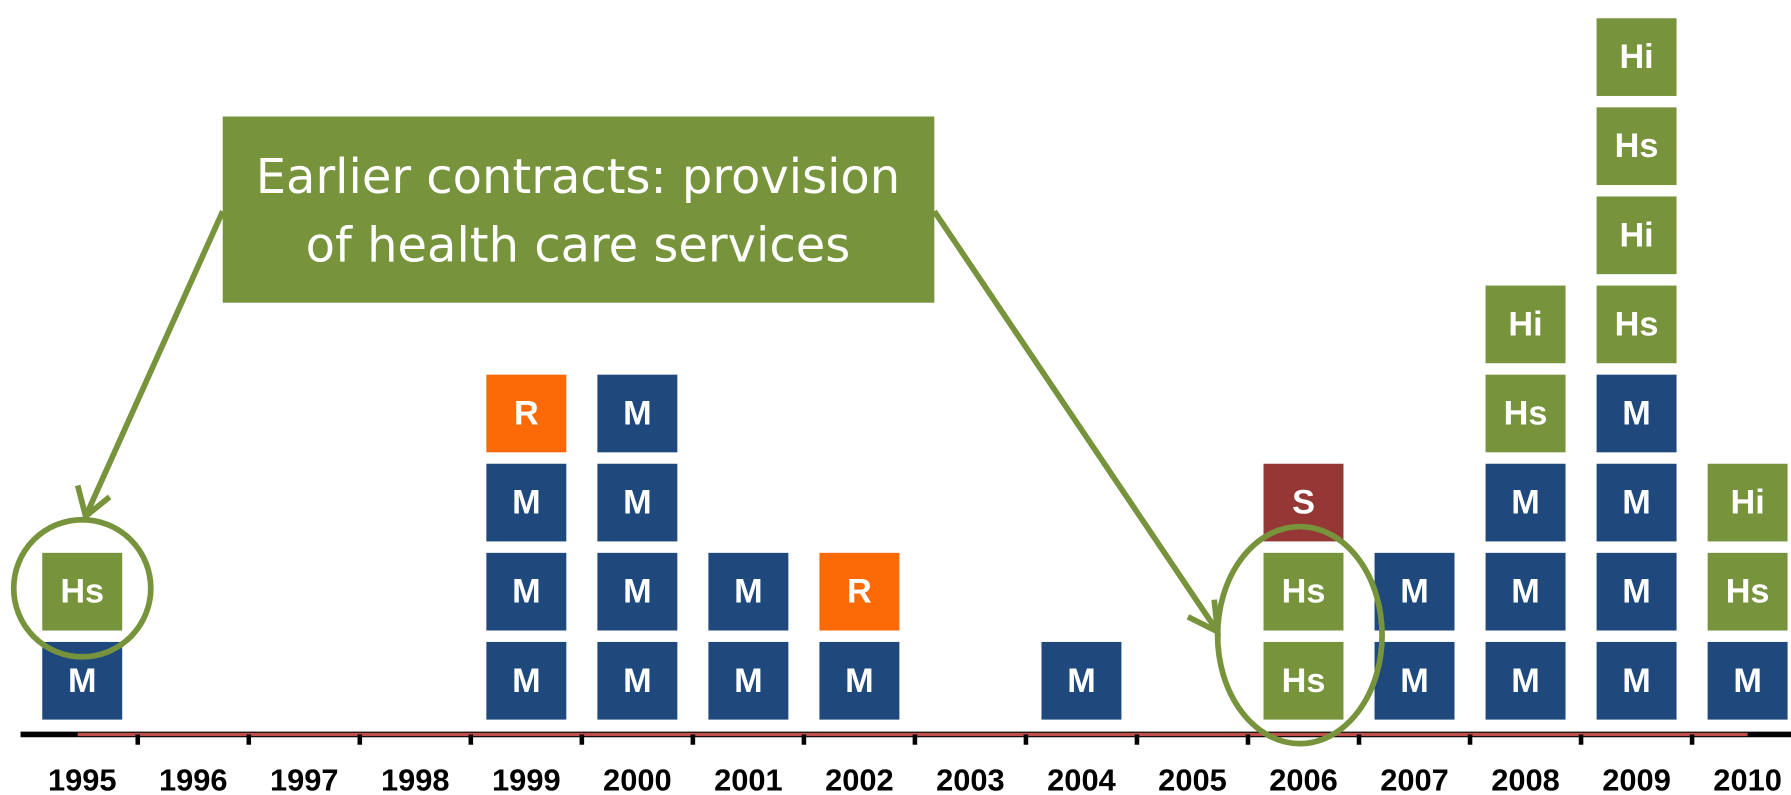 This screenshot has height=795, width=1791. I want to click on year-label: 1995, so click(82, 779).